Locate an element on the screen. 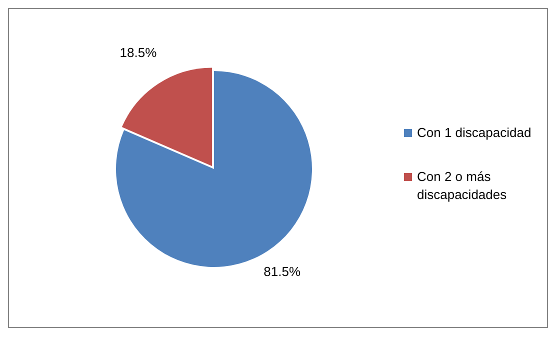 Image resolution: width=554 pixels, height=338 pixels. data-label: 18.5% is located at coordinates (139, 52).